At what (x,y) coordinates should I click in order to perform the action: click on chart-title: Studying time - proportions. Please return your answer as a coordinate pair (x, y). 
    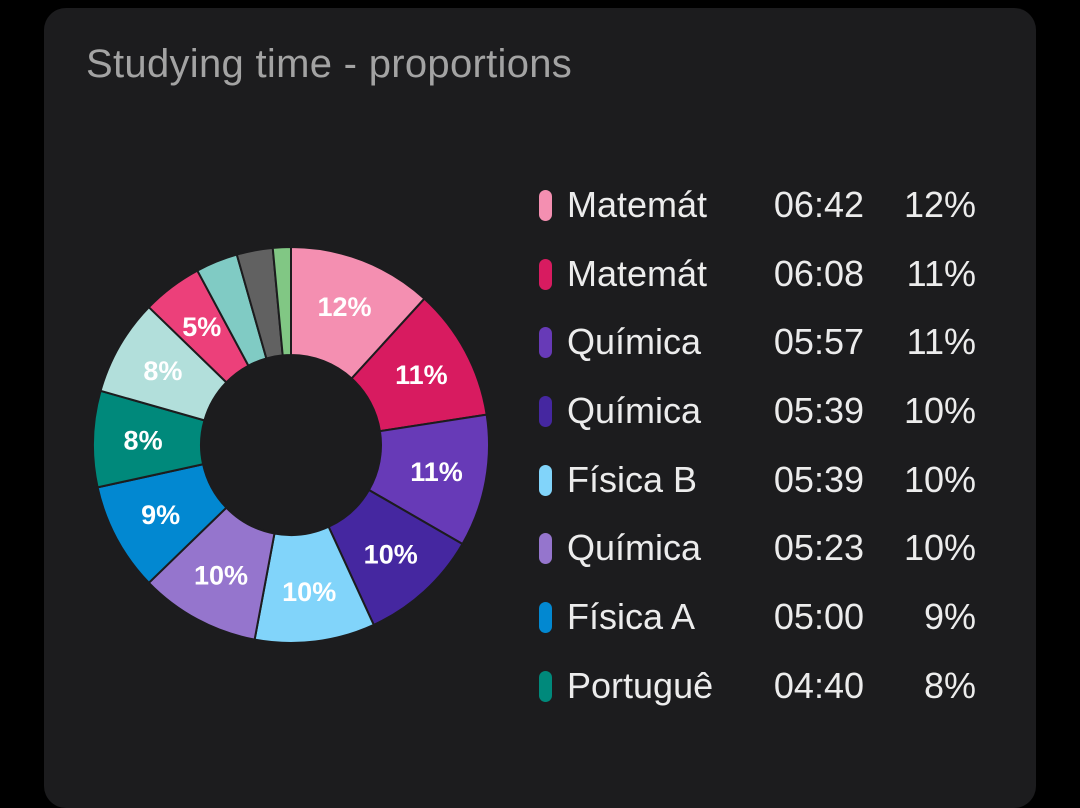
    Looking at the image, I should click on (329, 64).